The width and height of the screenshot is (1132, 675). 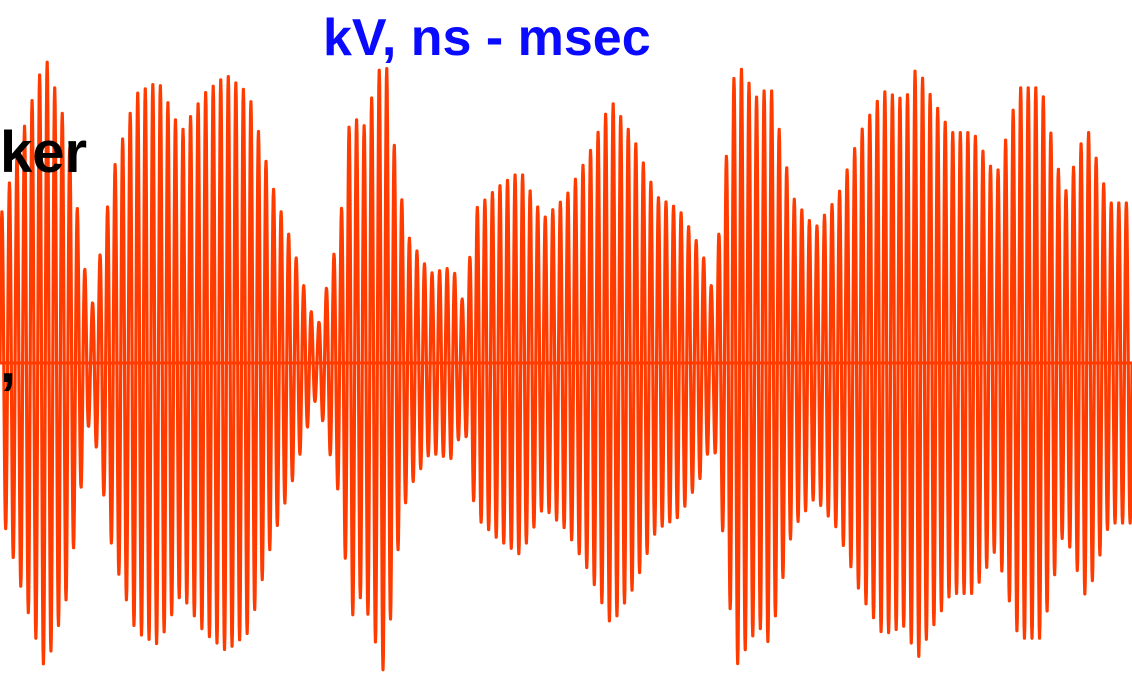 What do you see at coordinates (487, 38) in the screenshot?
I see `units-label: kV, ns - msec` at bounding box center [487, 38].